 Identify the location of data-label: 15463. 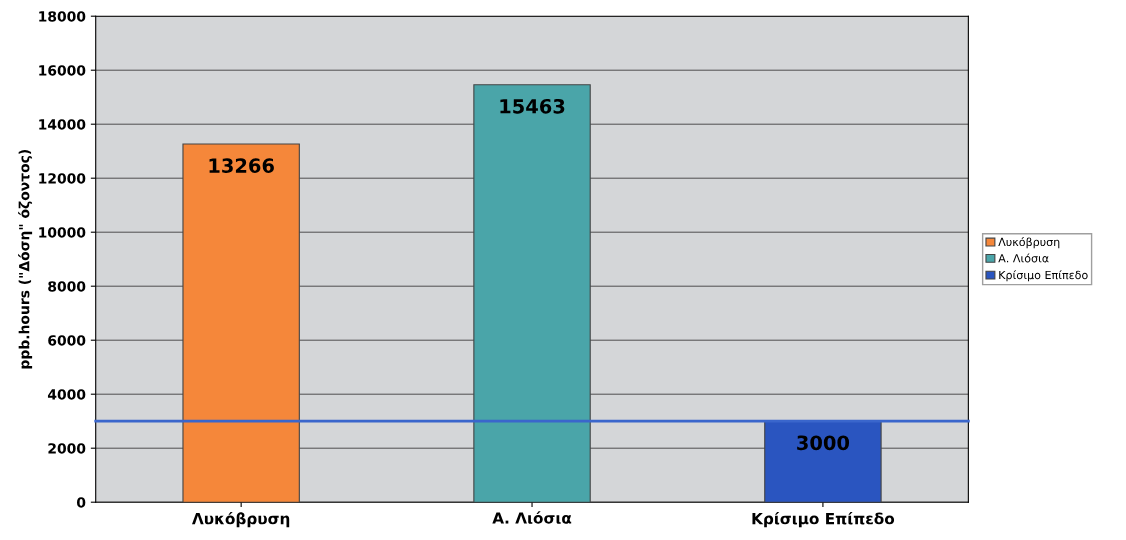
(532, 106).